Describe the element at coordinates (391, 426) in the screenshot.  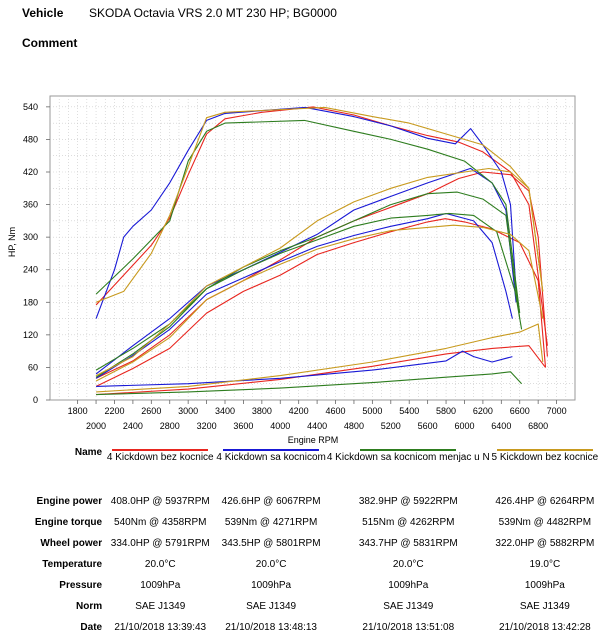
I see `x-tick-label: 5200` at that location.